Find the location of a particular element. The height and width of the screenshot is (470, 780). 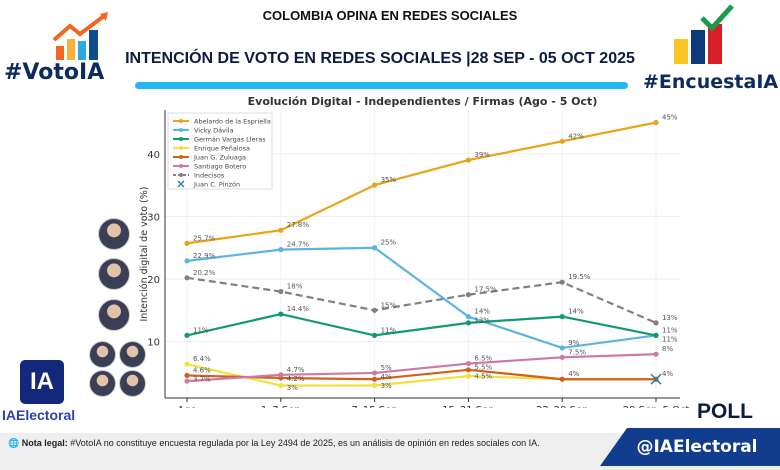

votoia-logo-icon is located at coordinates (80, 36).